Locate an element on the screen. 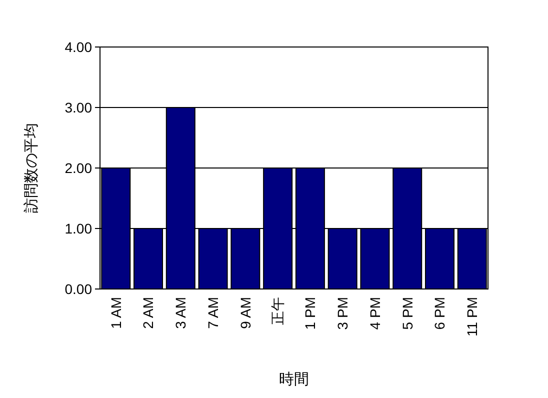 The image size is (548, 398). x-tick-label: 7 AM is located at coordinates (212, 313).